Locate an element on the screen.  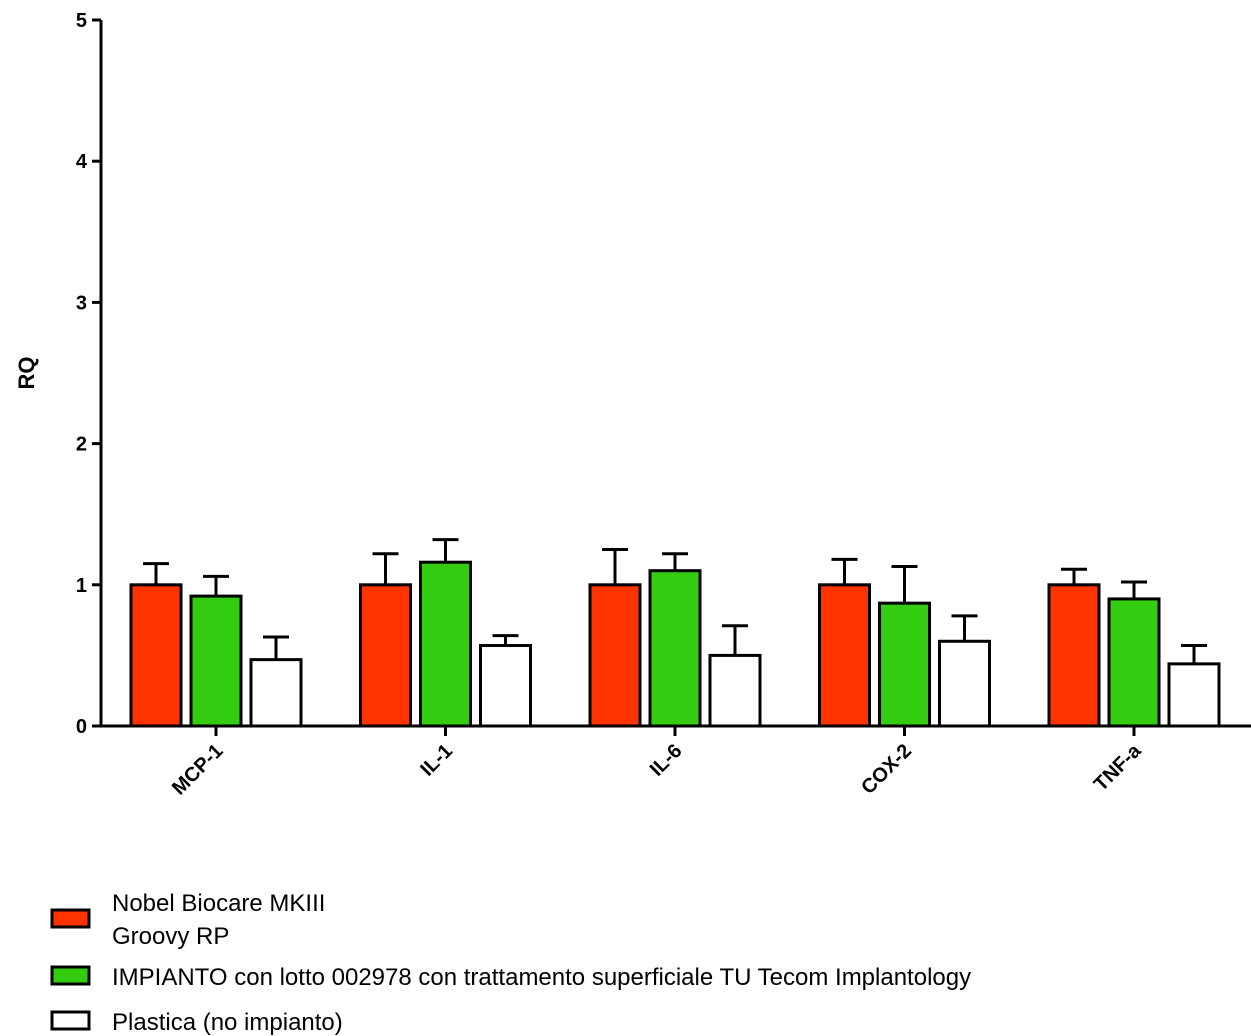
y-tick-label: 5 is located at coordinates (81, 21).